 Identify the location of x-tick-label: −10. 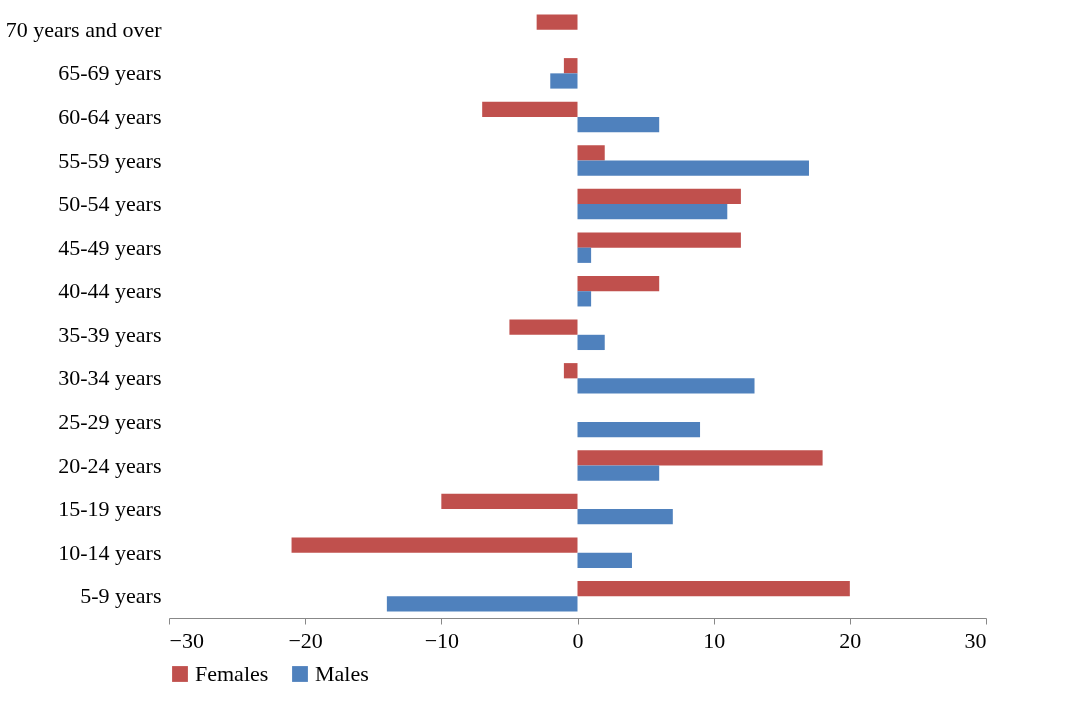
(442, 640).